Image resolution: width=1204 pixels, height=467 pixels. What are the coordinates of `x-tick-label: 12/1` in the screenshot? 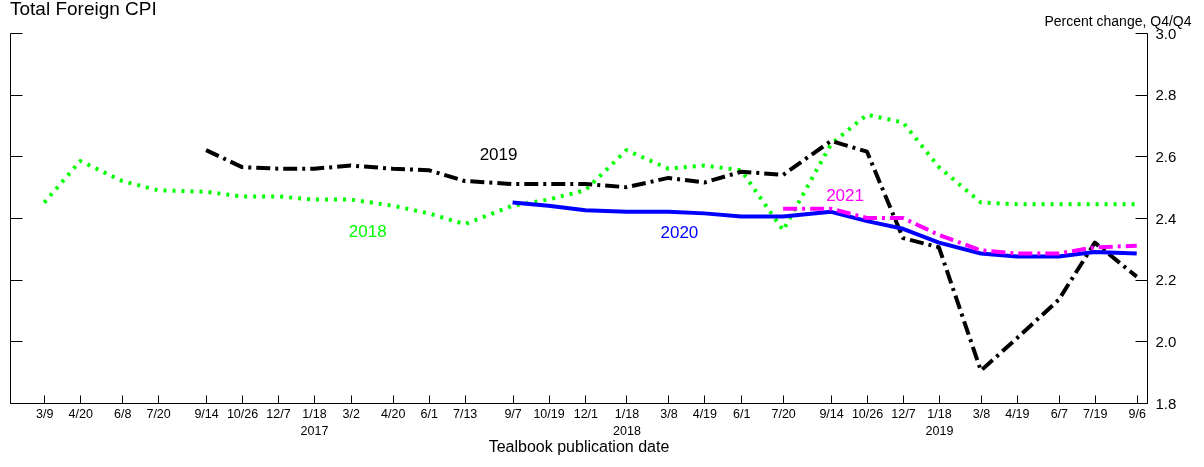 It's located at (586, 413).